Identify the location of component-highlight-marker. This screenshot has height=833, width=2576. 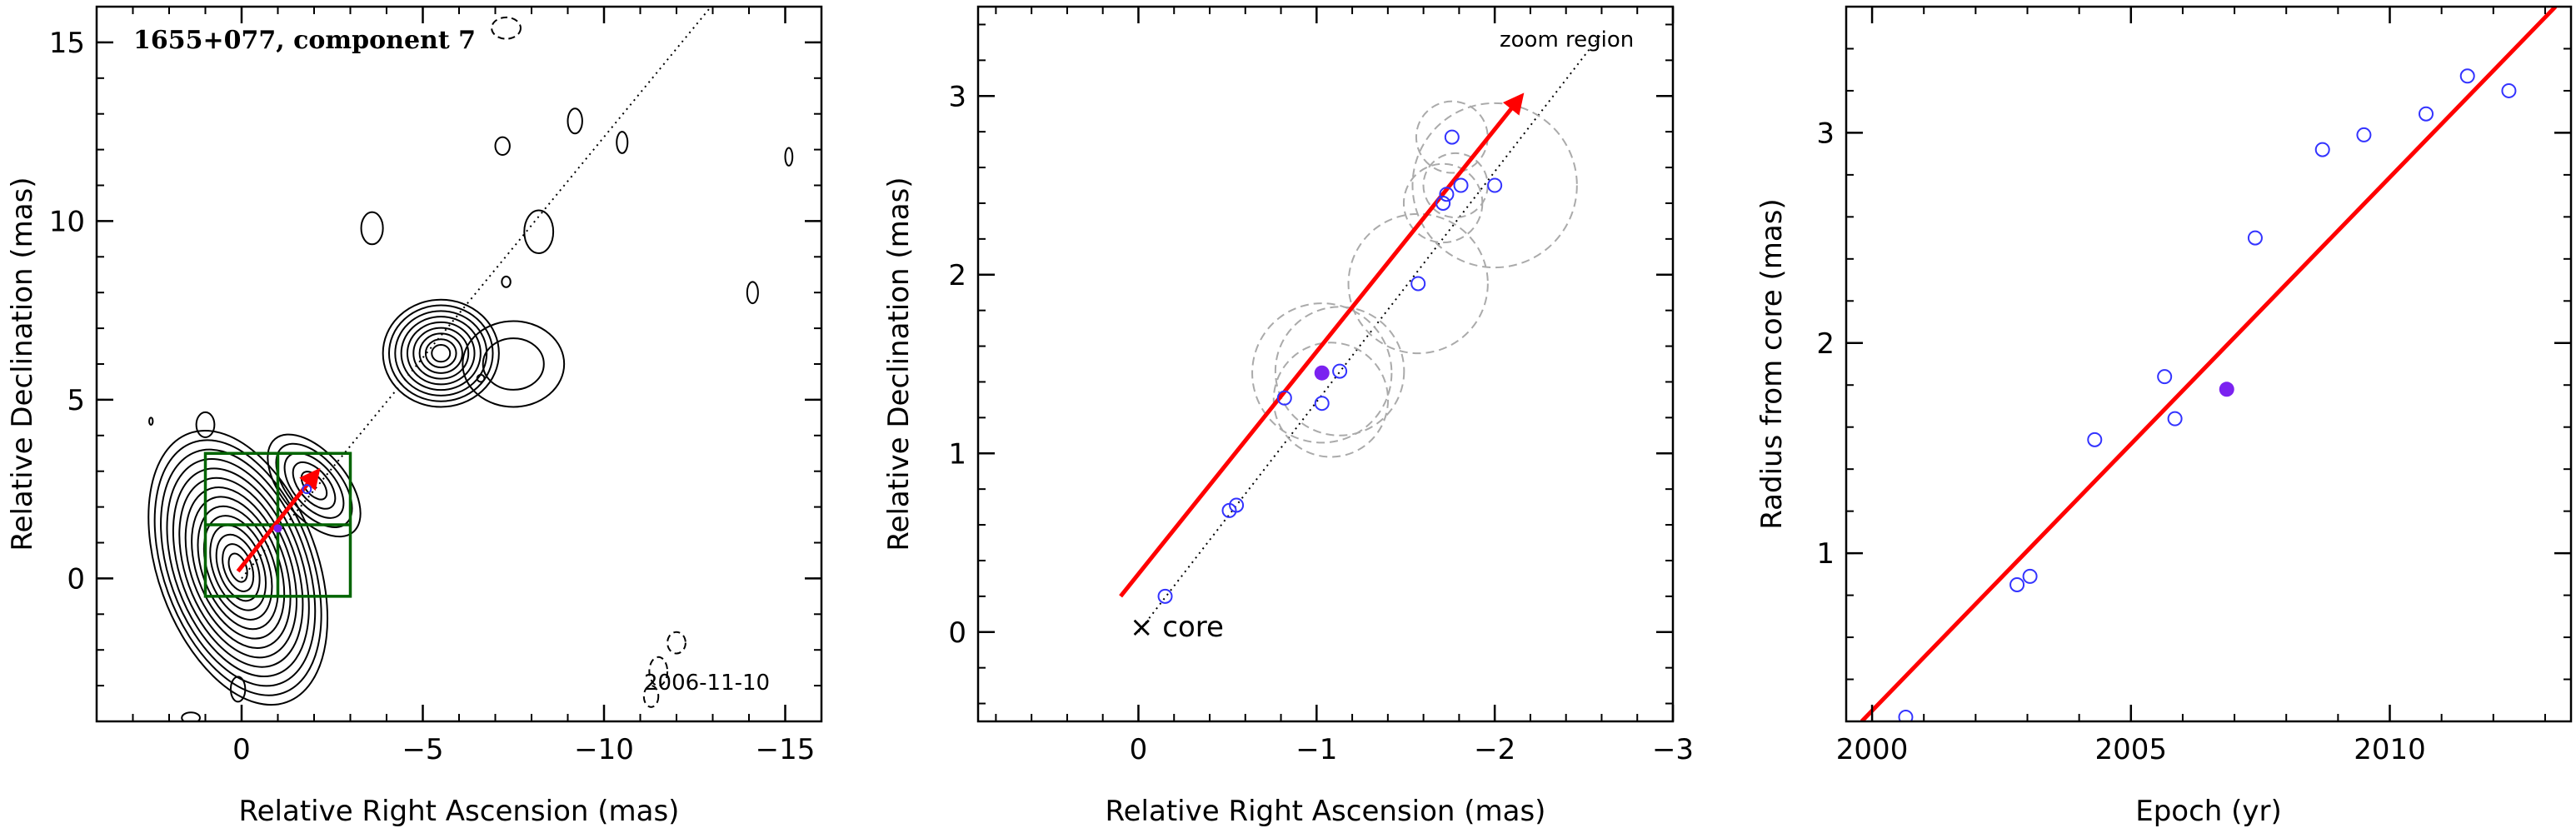
(277, 528).